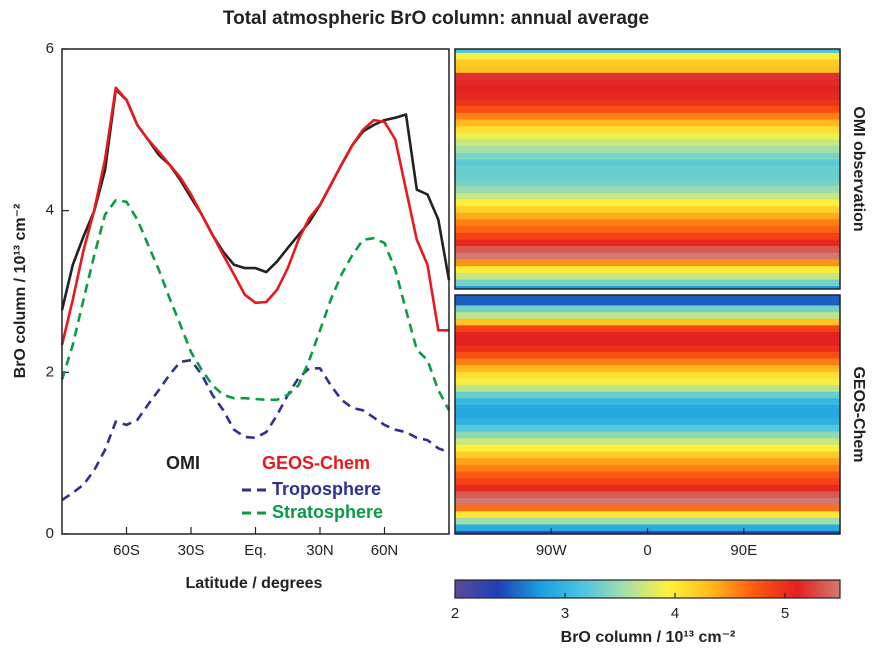 Image resolution: width=872 pixels, height=652 pixels. What do you see at coordinates (20, 291) in the screenshot?
I see `y-axis-label: BrO column / 10¹³ cm⁻²` at bounding box center [20, 291].